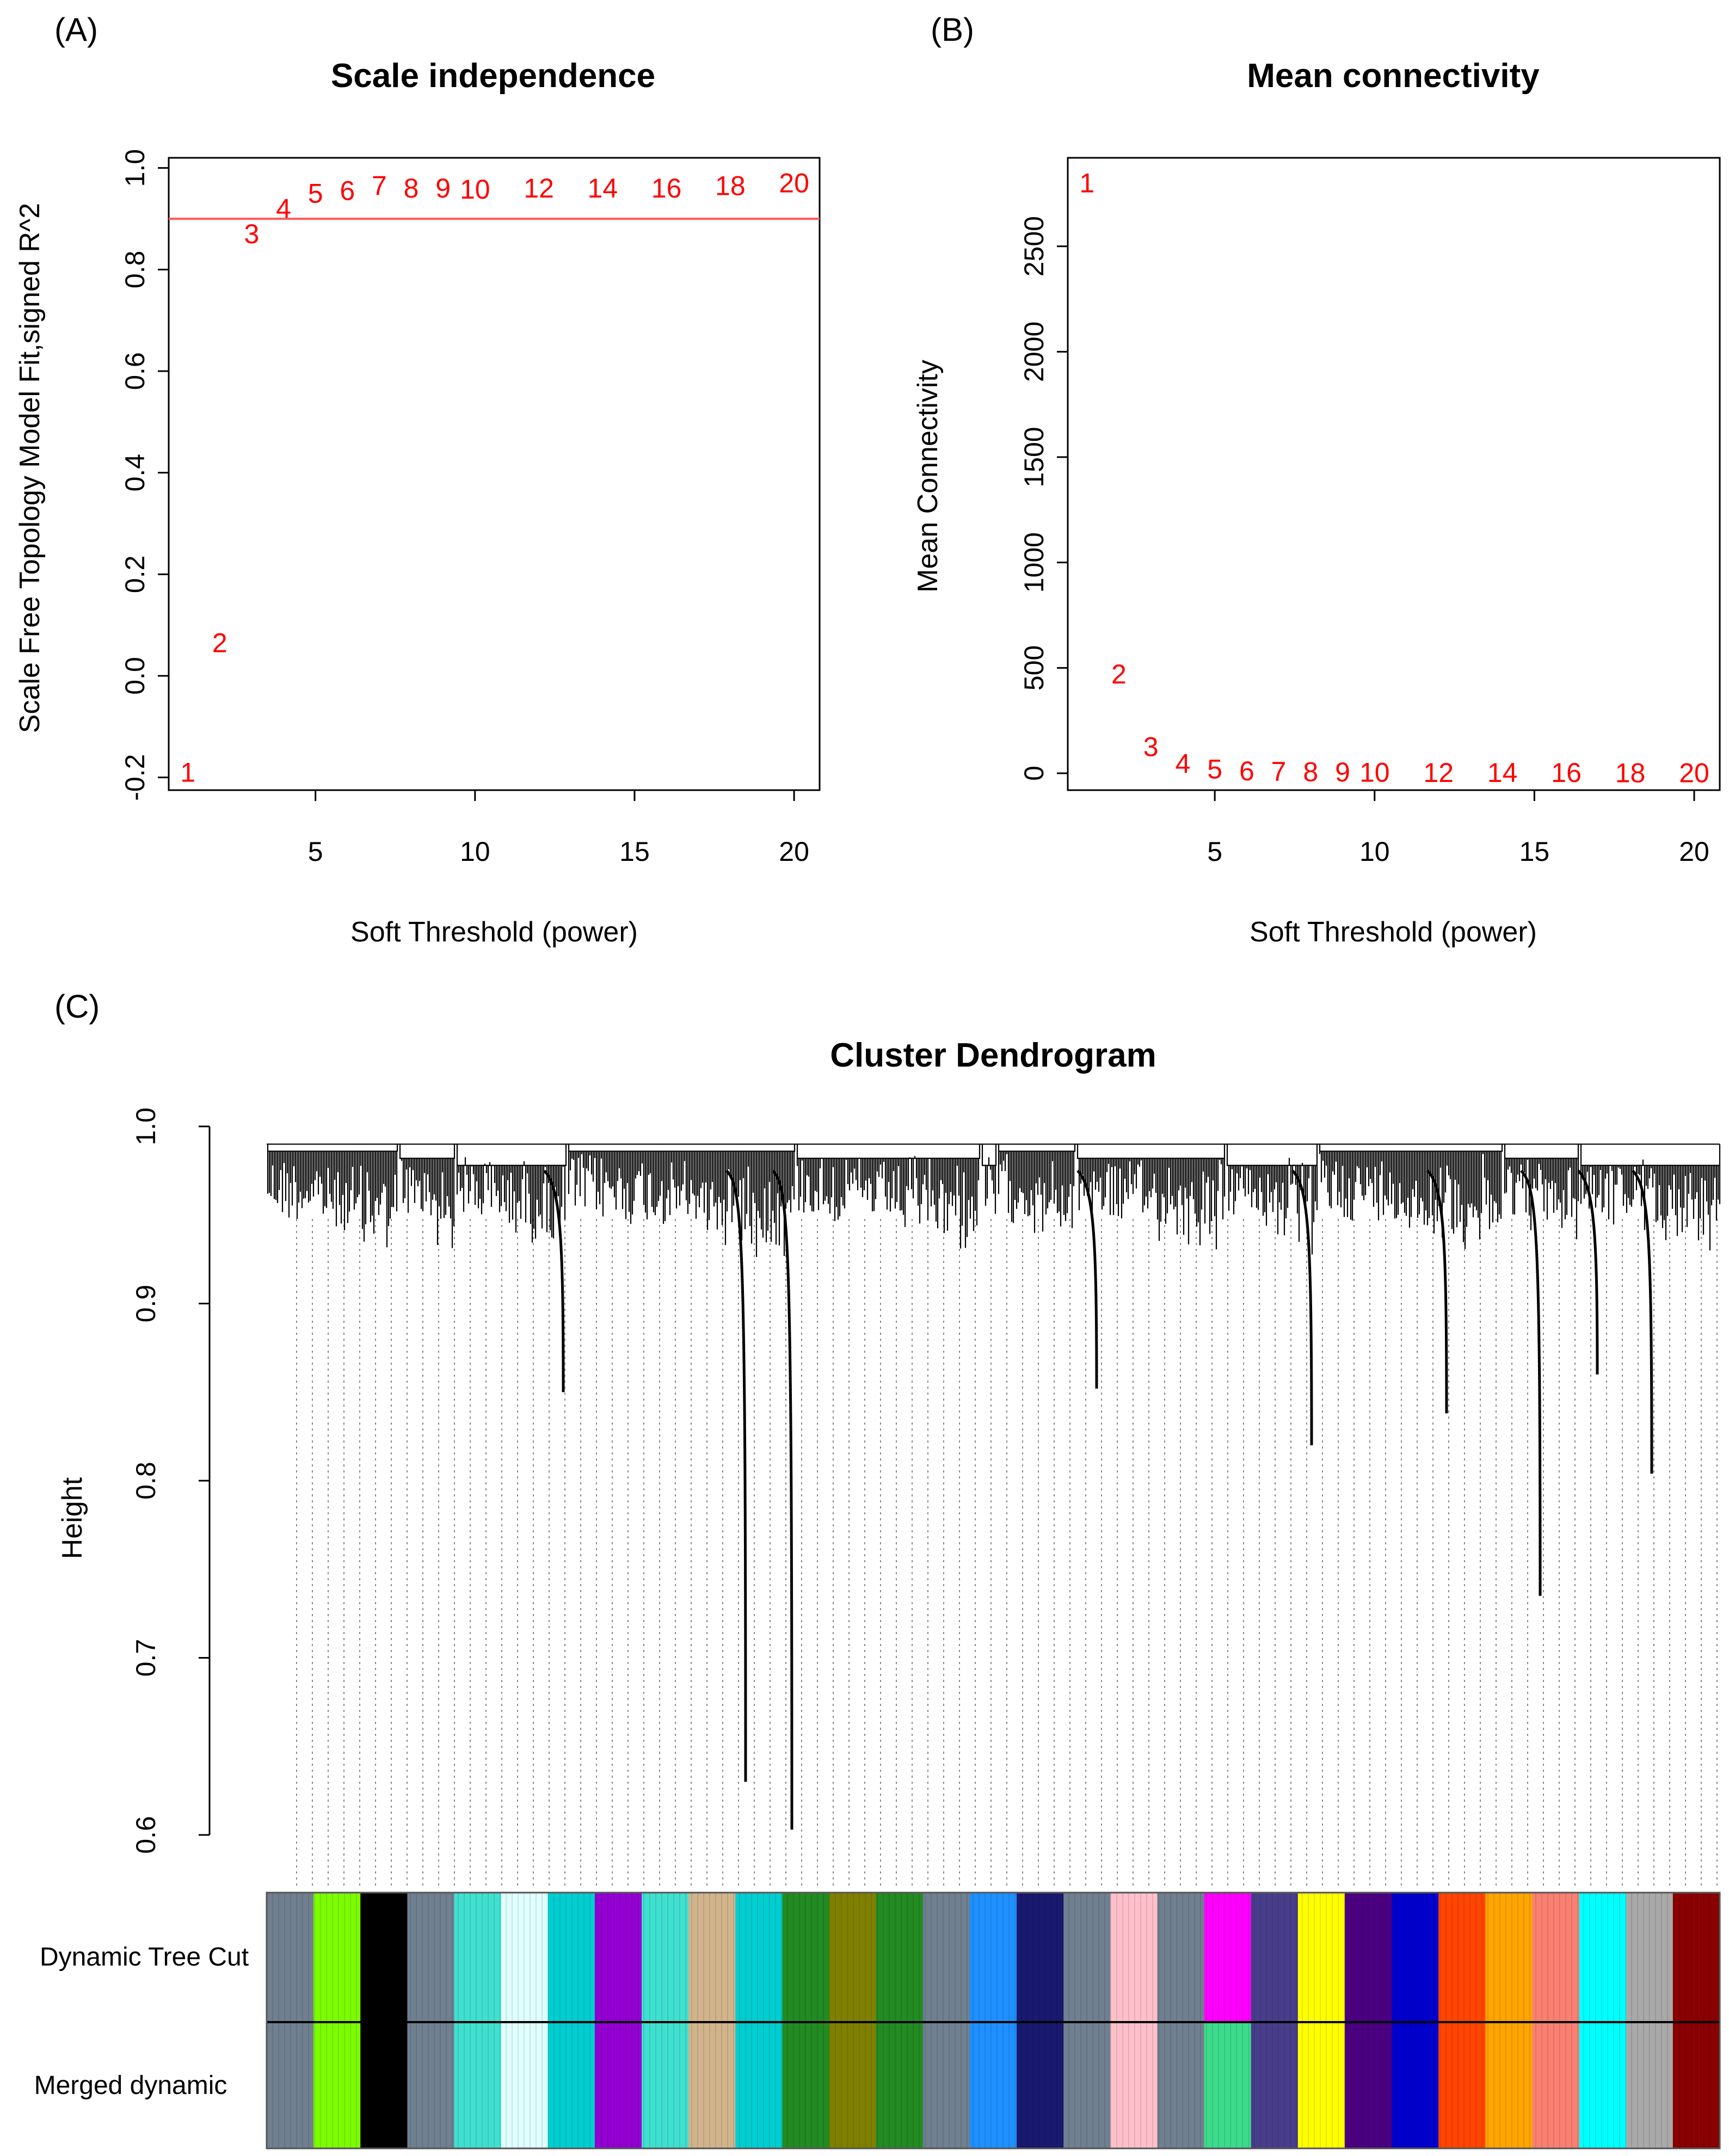 The width and height of the screenshot is (1729, 2156). What do you see at coordinates (475, 189) in the screenshot?
I see `data-point-label: 10` at bounding box center [475, 189].